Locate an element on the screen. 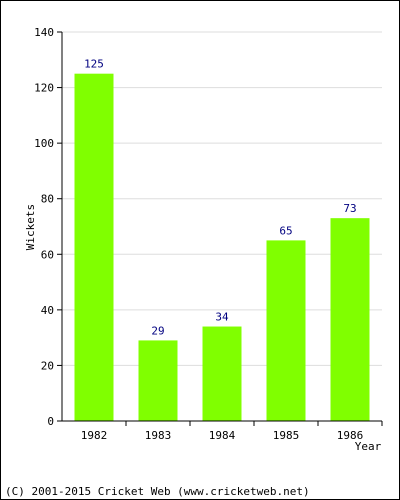 This screenshot has height=500, width=400. y-tick-label: 140 is located at coordinates (44, 32).